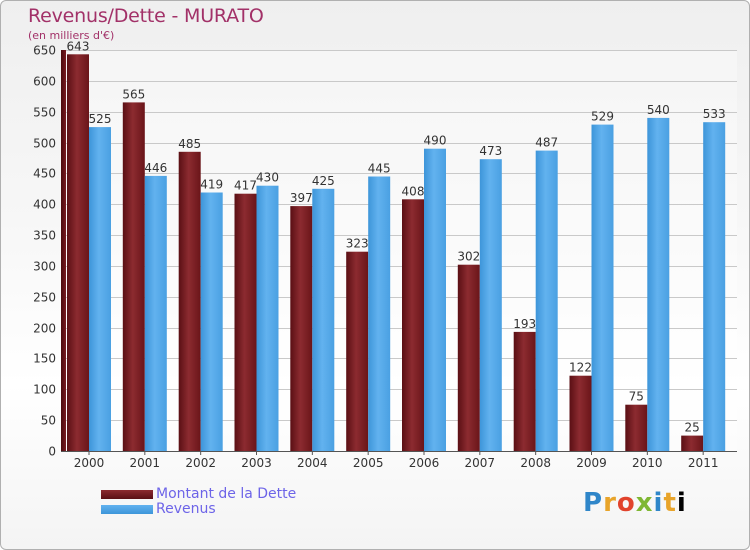 The image size is (750, 550). I want to click on plot-left-wall, so click(63, 250).